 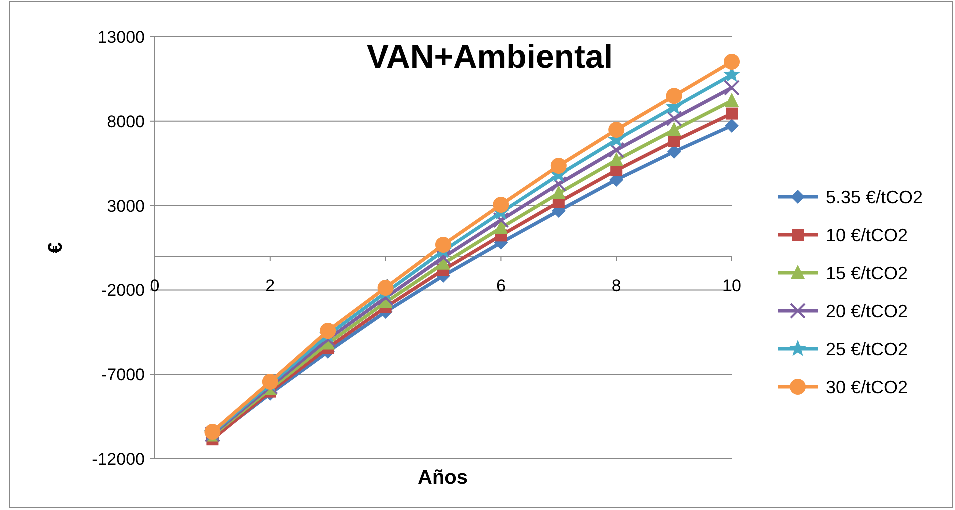 I want to click on y-tick-label: -7000, so click(x=123, y=375).